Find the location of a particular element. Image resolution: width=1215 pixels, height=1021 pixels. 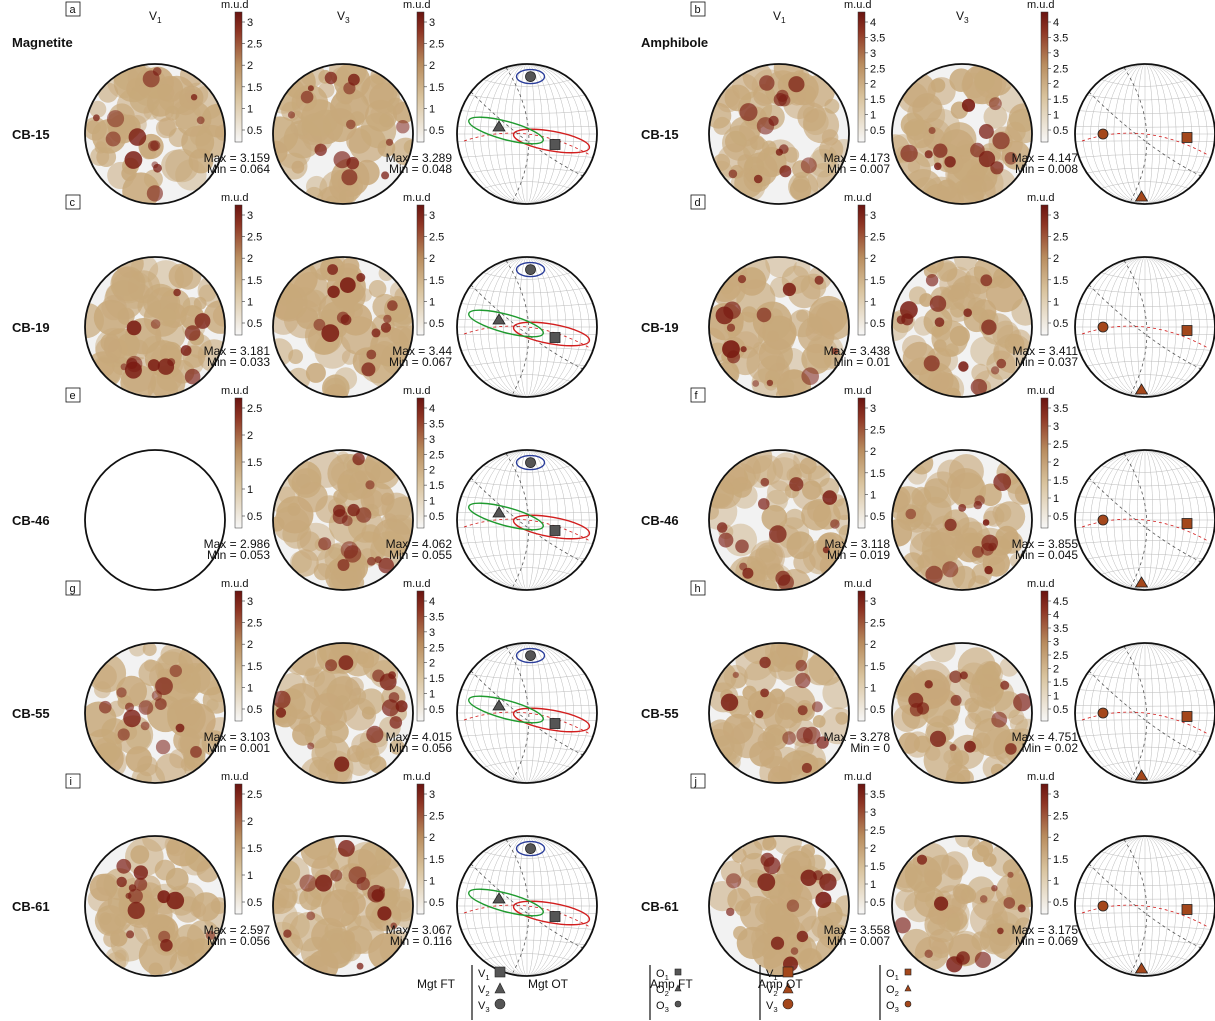

min-value: Min = 0.008 is located at coordinates (1046, 169).